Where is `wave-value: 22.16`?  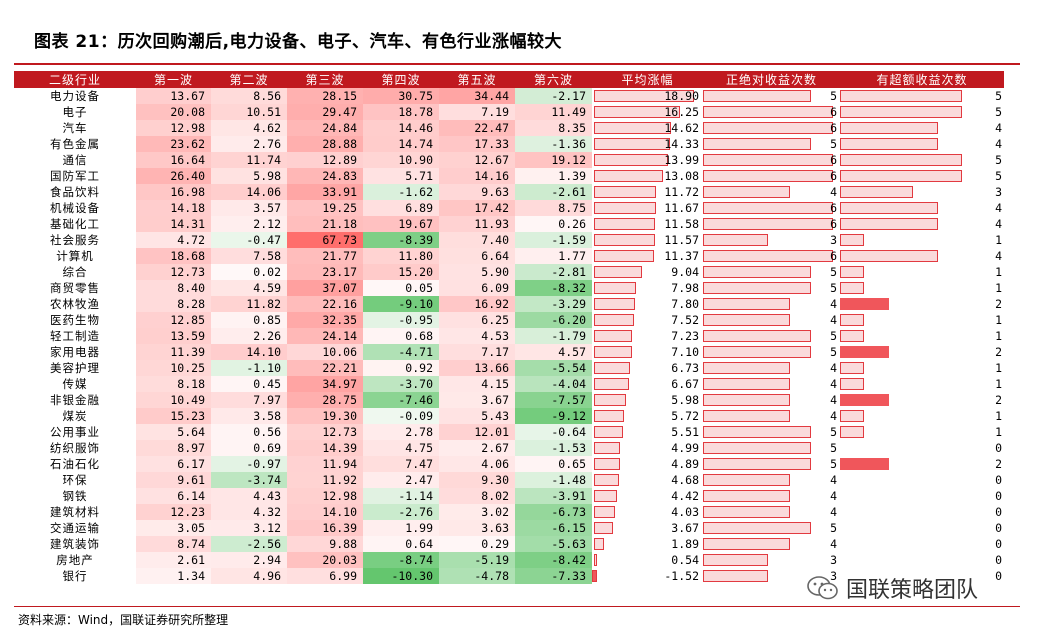 wave-value: 22.16 is located at coordinates (325, 304).